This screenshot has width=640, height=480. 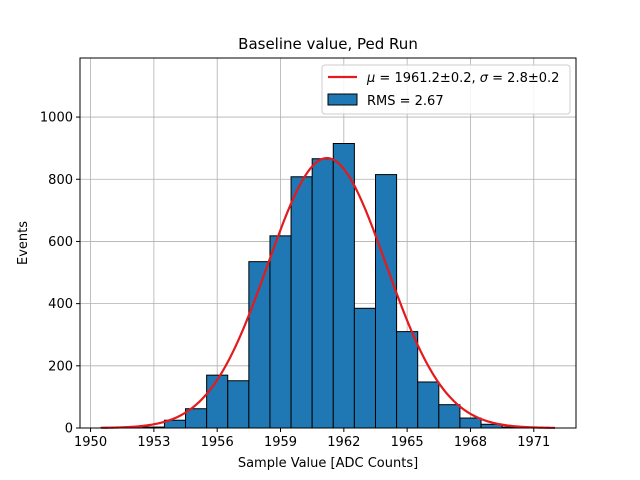 What do you see at coordinates (56, 118) in the screenshot?
I see `y-tick-label: 1000` at bounding box center [56, 118].